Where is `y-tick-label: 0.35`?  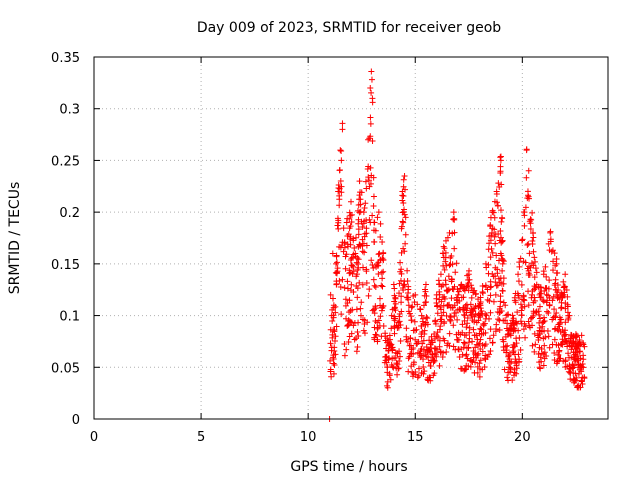 y-tick-label: 0.35 is located at coordinates (65, 58).